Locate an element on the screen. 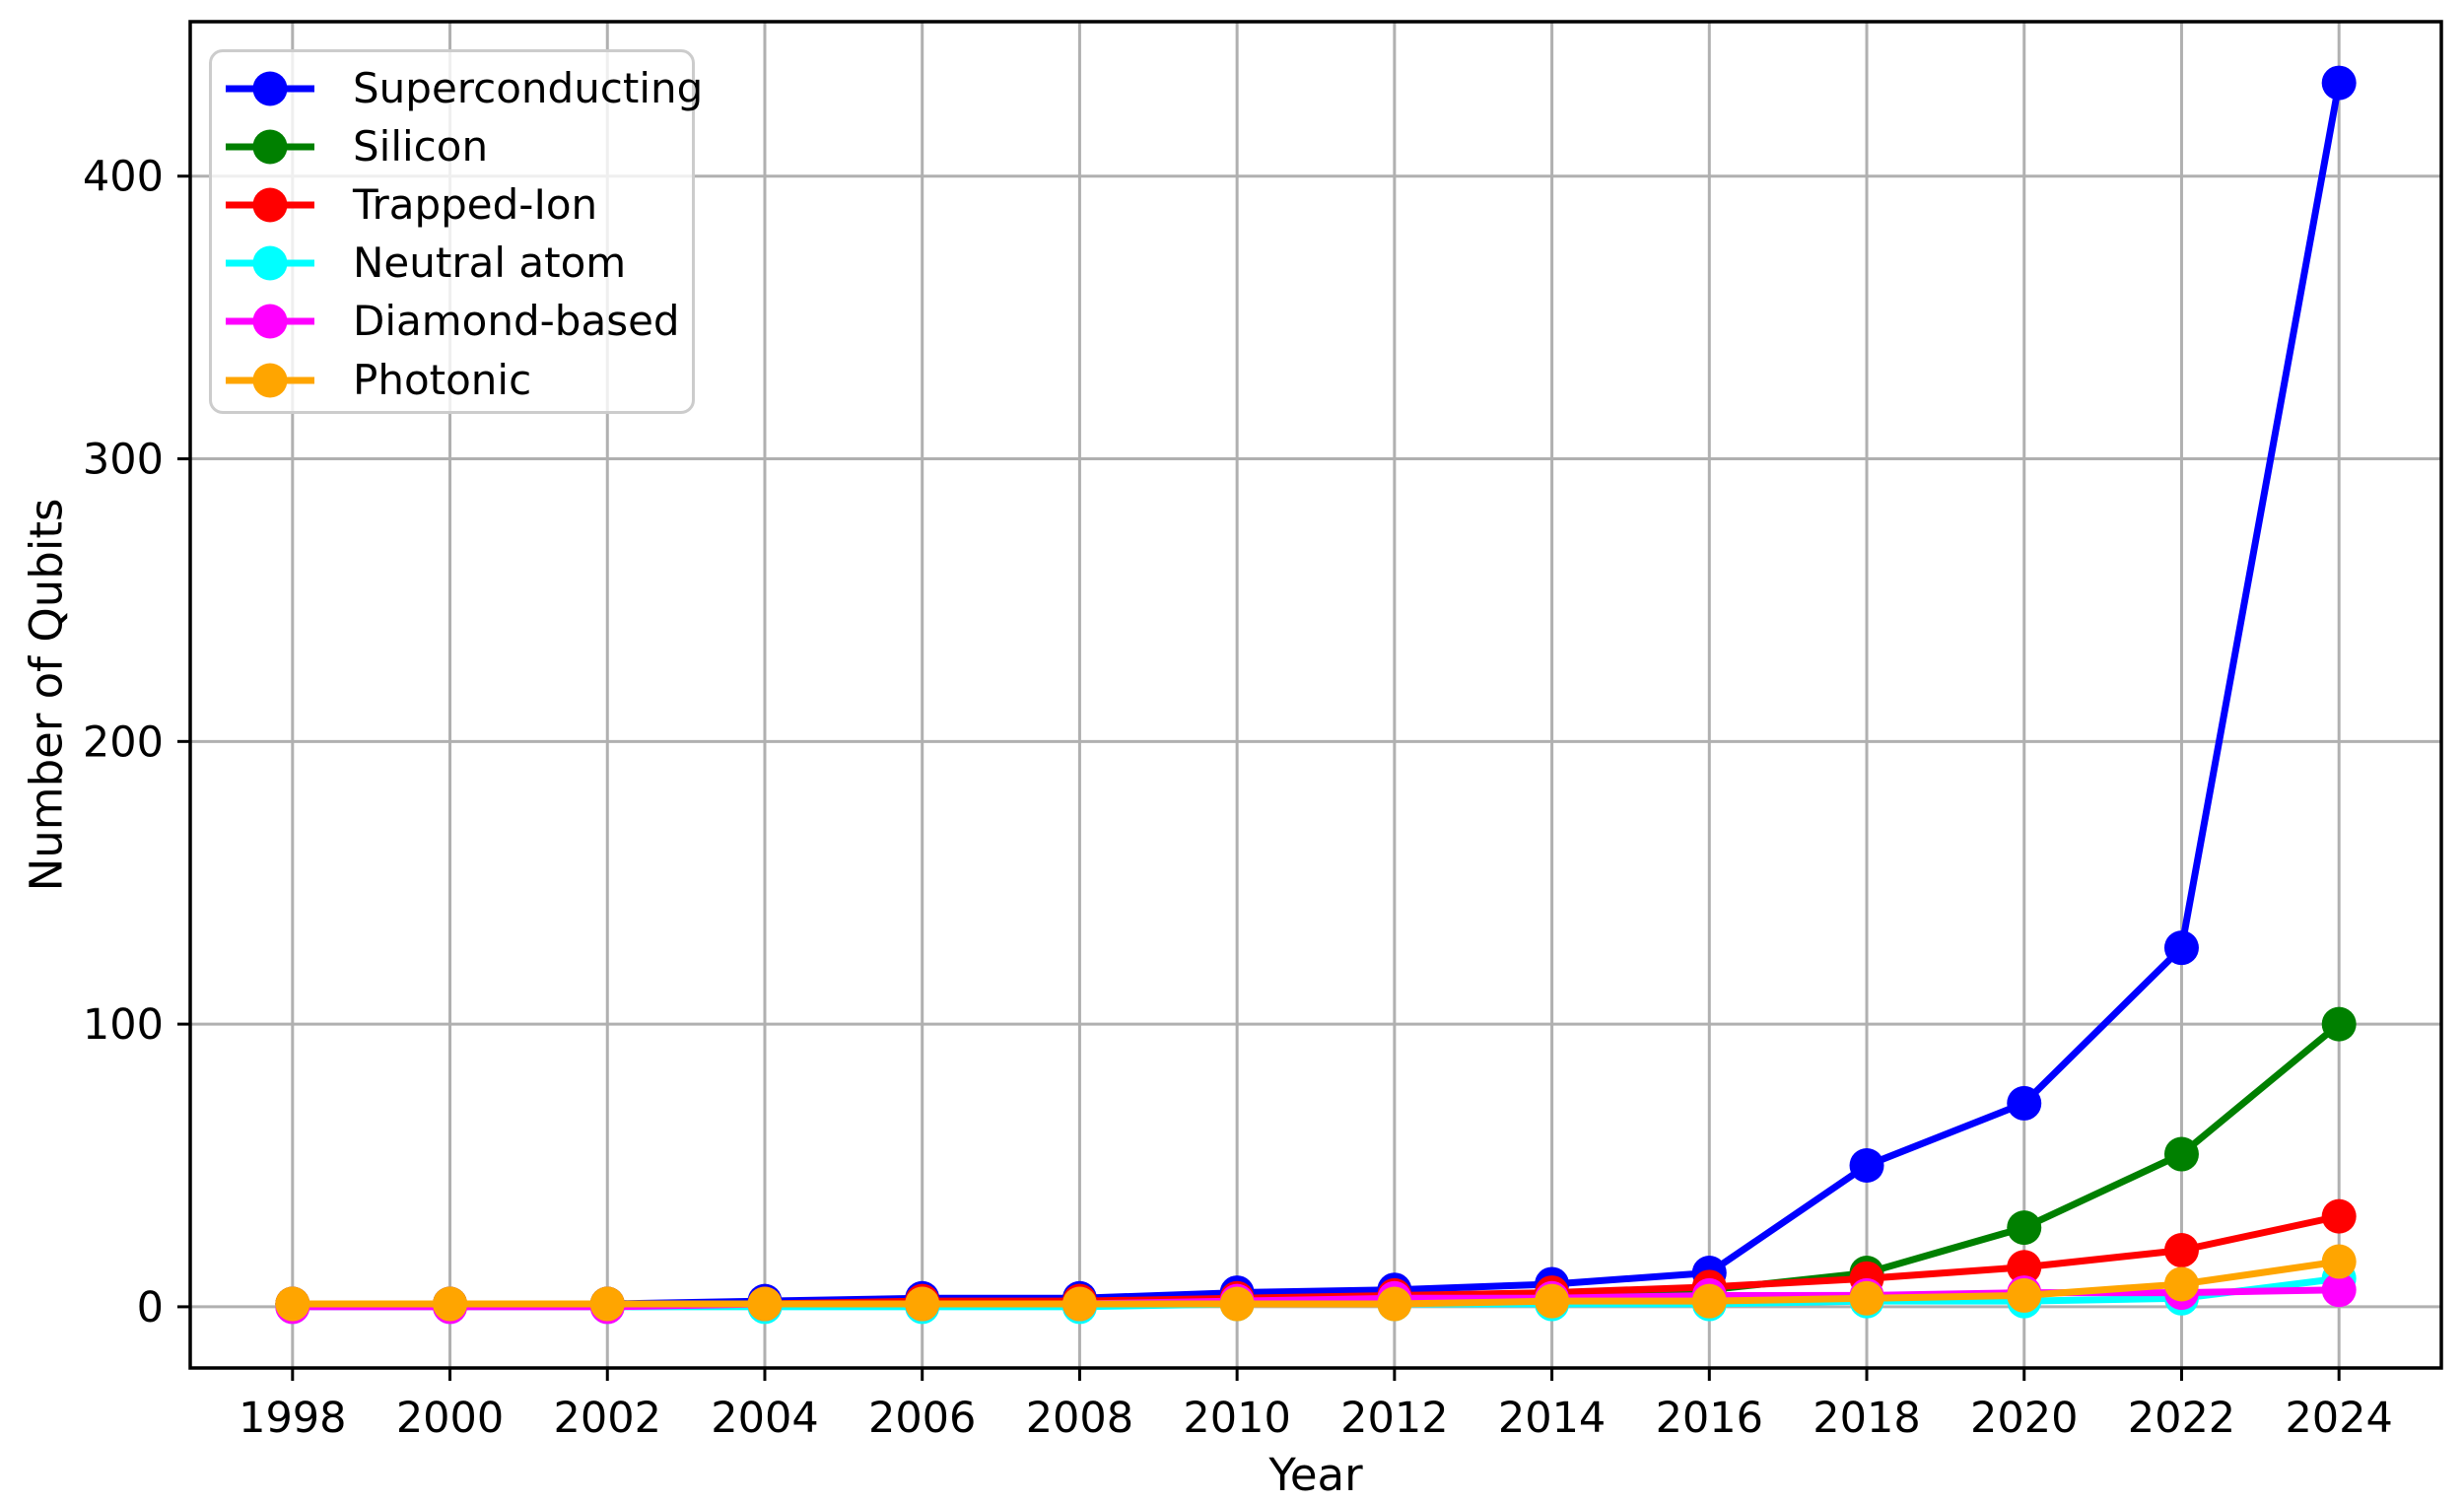 This screenshot has height=1503, width=2464. photonic-line is located at coordinates (1316, 1283).